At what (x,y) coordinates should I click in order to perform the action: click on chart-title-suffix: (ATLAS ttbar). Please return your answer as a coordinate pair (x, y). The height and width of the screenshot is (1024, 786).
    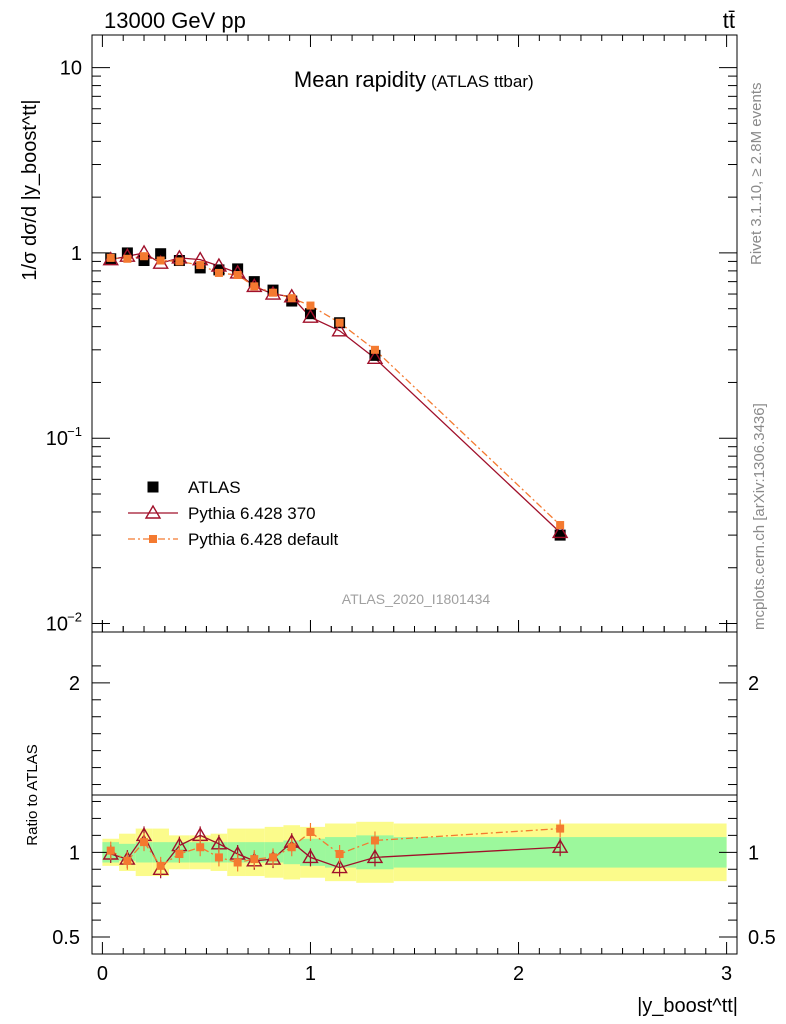
    Looking at the image, I should click on (482, 81).